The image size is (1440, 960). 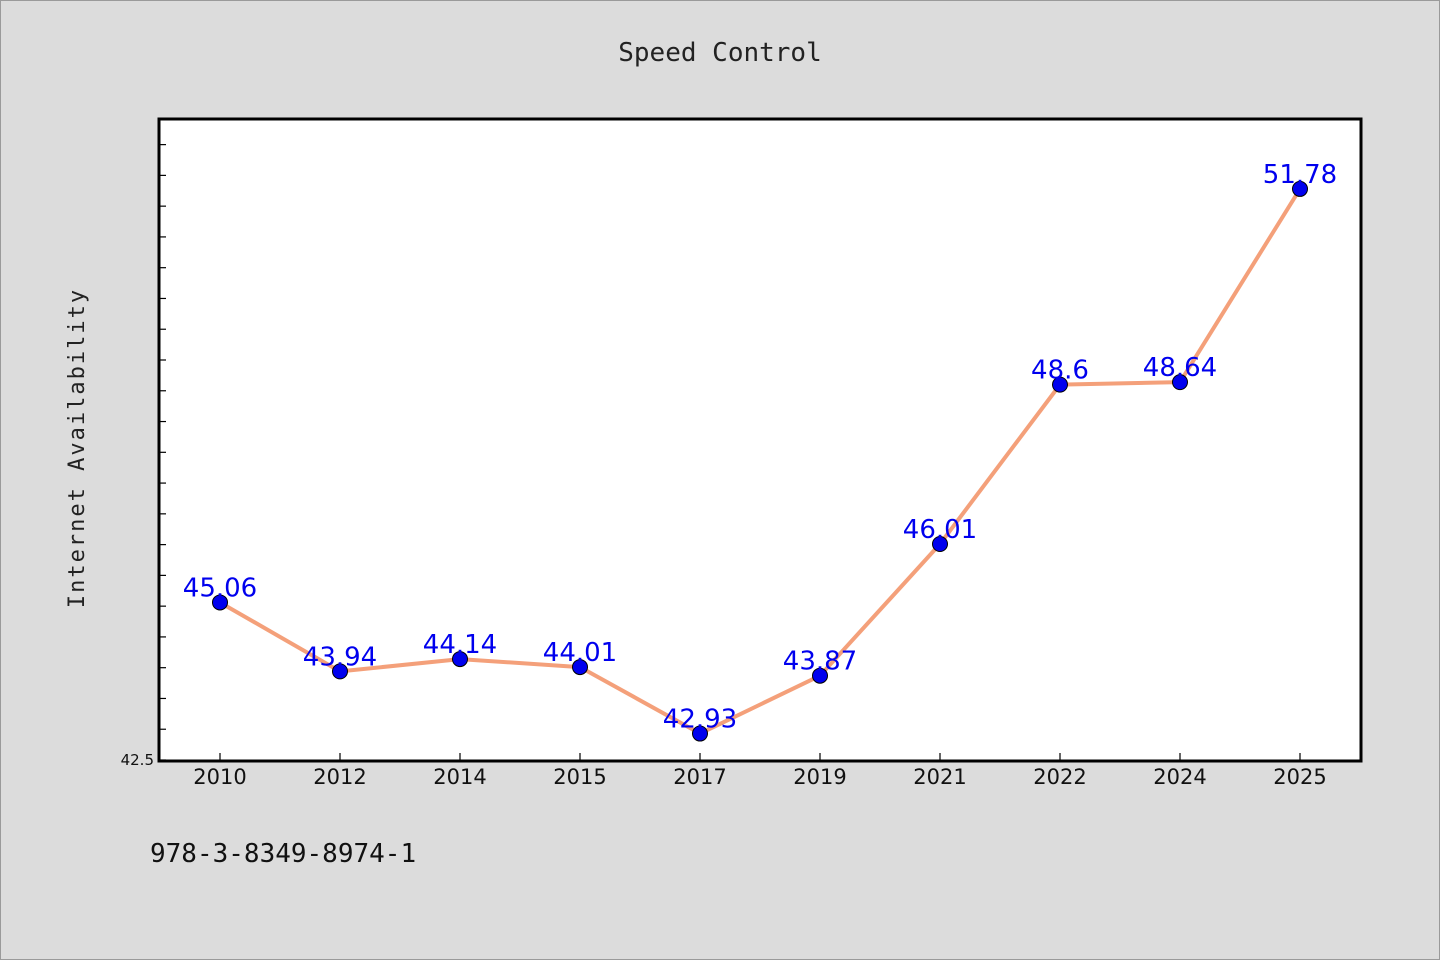 I want to click on x-tick-label: 2015, so click(x=579, y=777).